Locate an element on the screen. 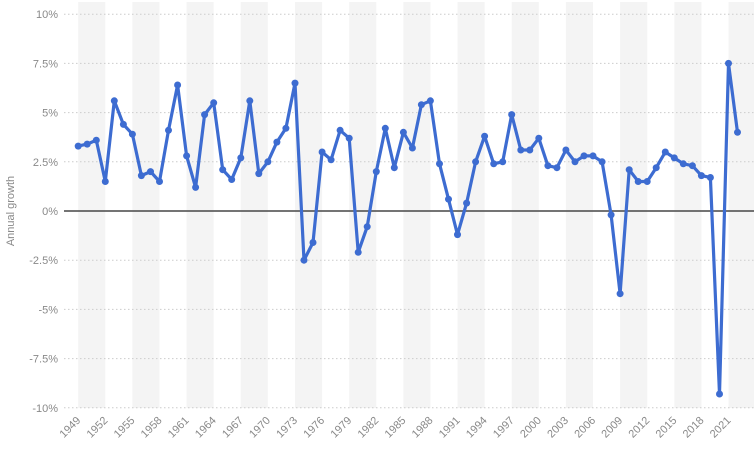 This screenshot has height=462, width=754. data-point-1973 is located at coordinates (295, 83).